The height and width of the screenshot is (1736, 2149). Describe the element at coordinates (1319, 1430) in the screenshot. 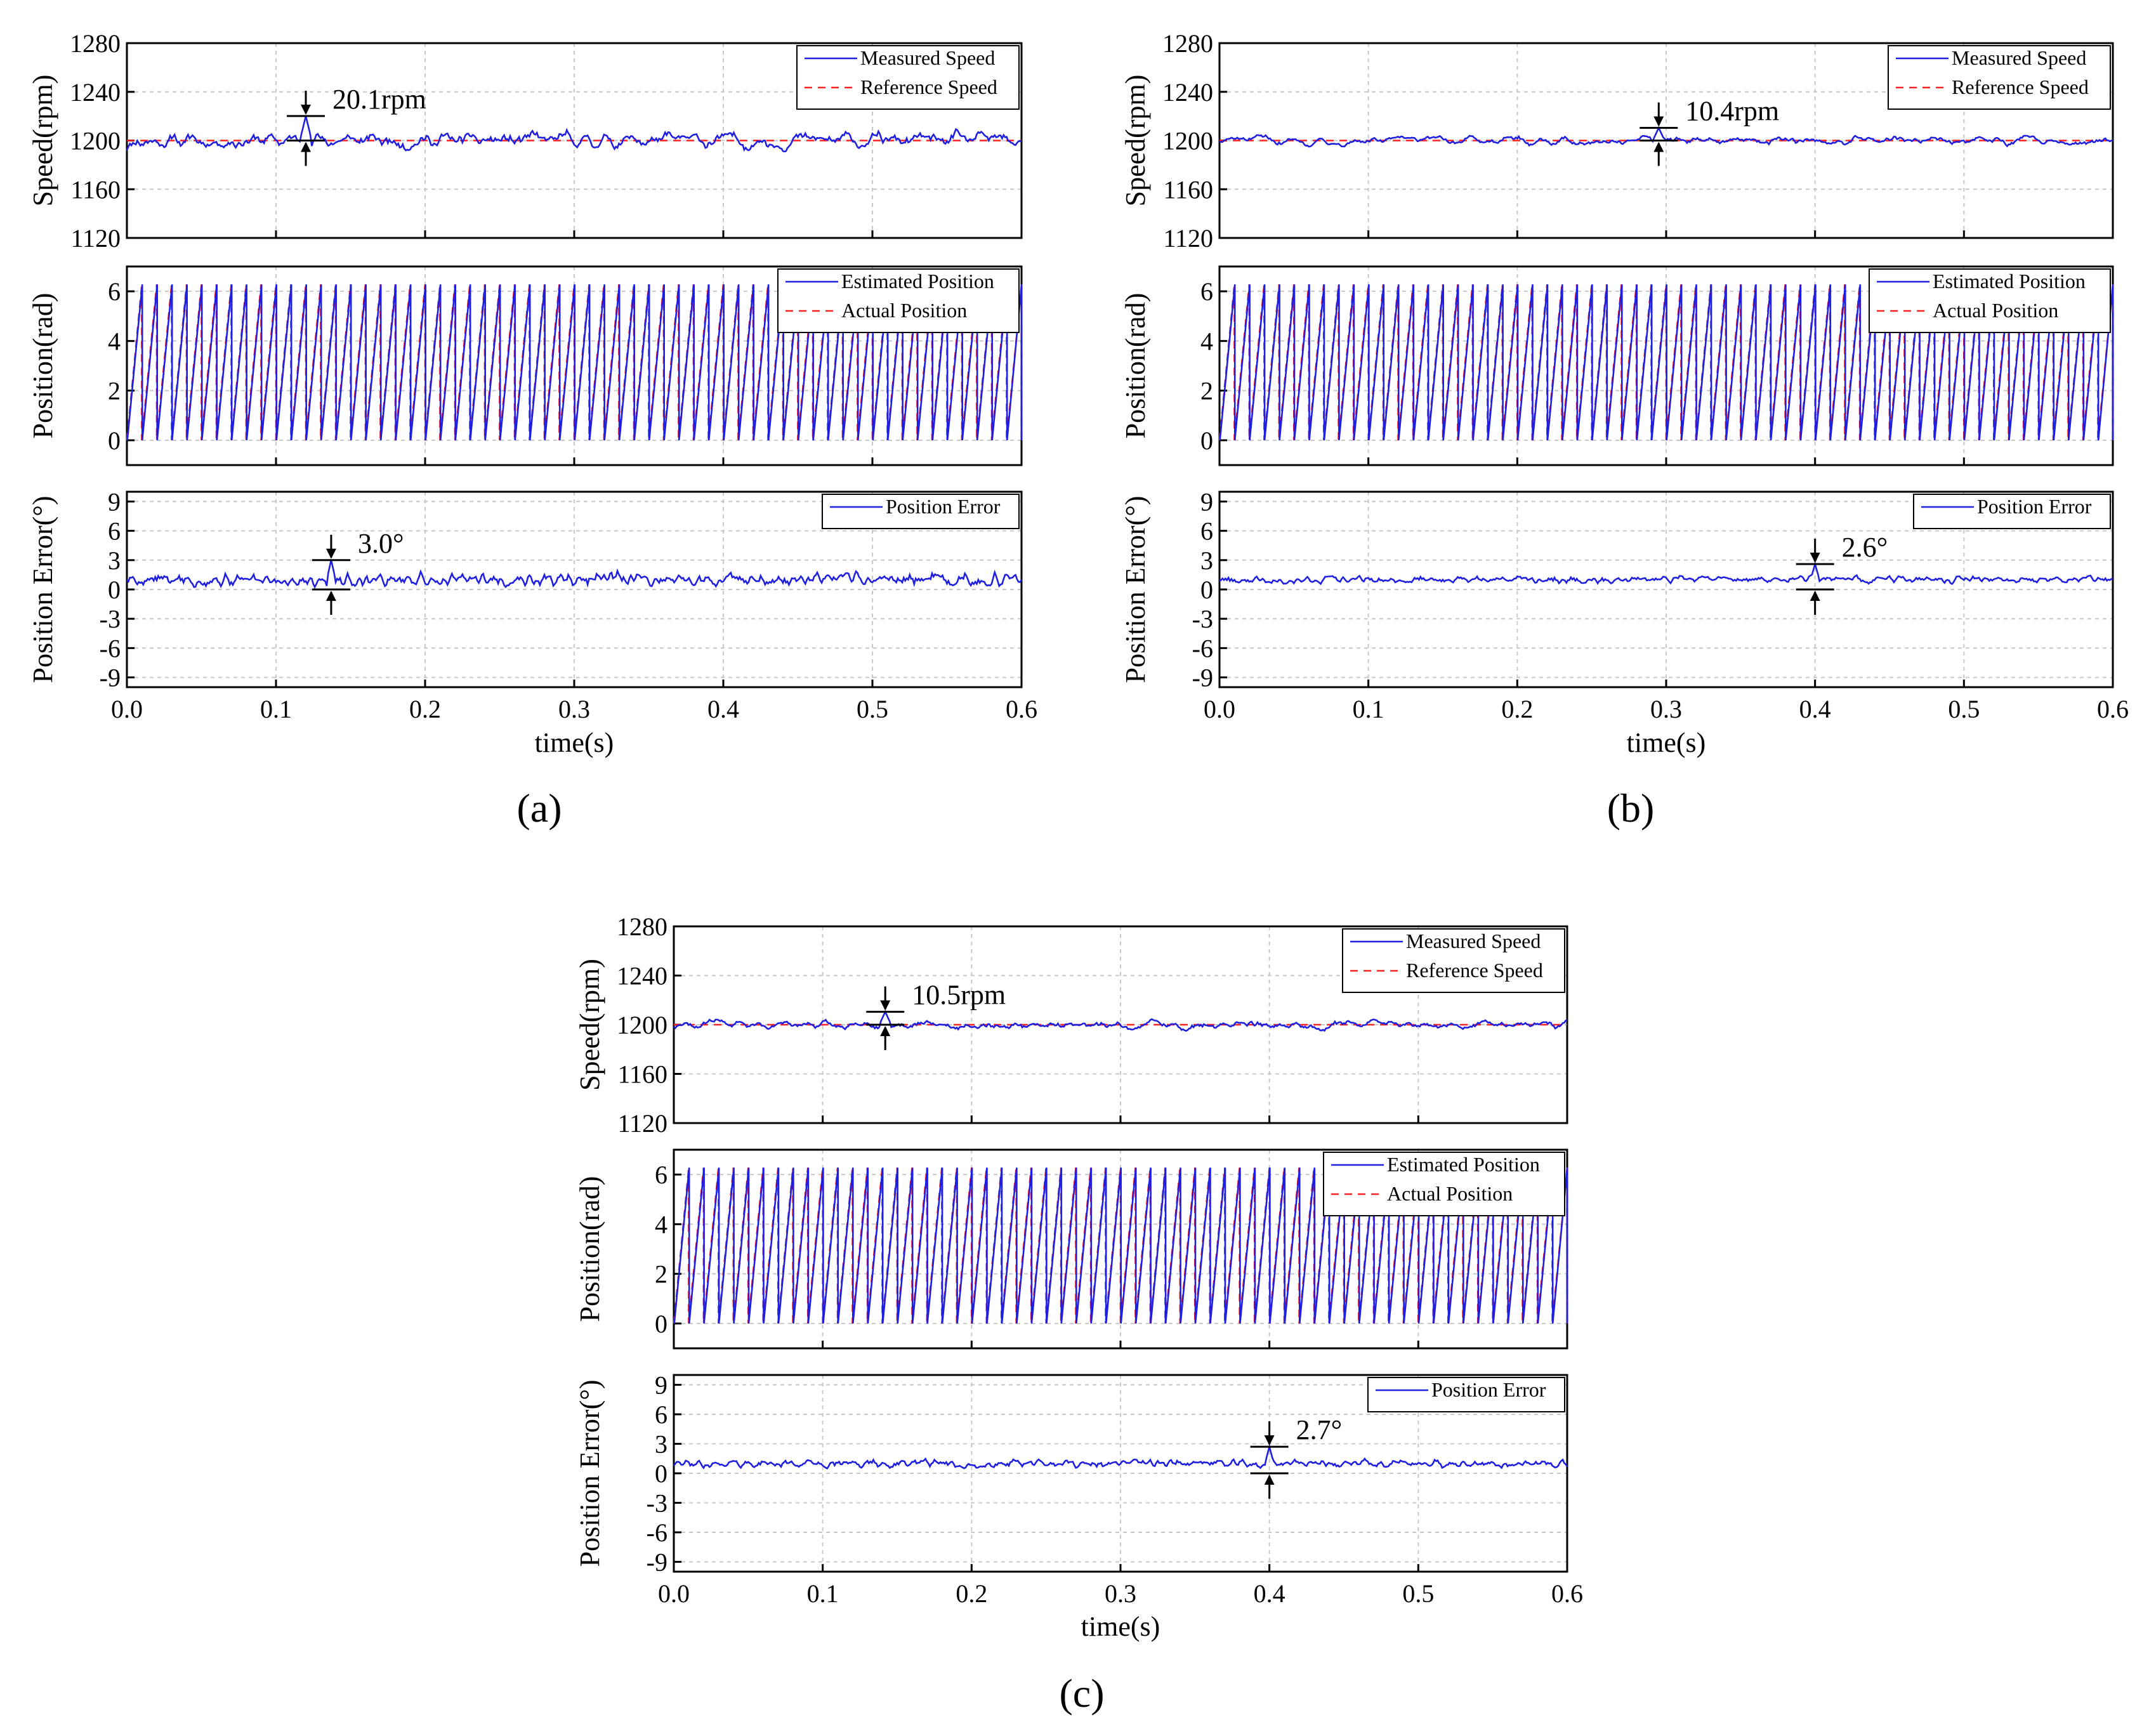

I see `error-annotation: 2.7°` at that location.